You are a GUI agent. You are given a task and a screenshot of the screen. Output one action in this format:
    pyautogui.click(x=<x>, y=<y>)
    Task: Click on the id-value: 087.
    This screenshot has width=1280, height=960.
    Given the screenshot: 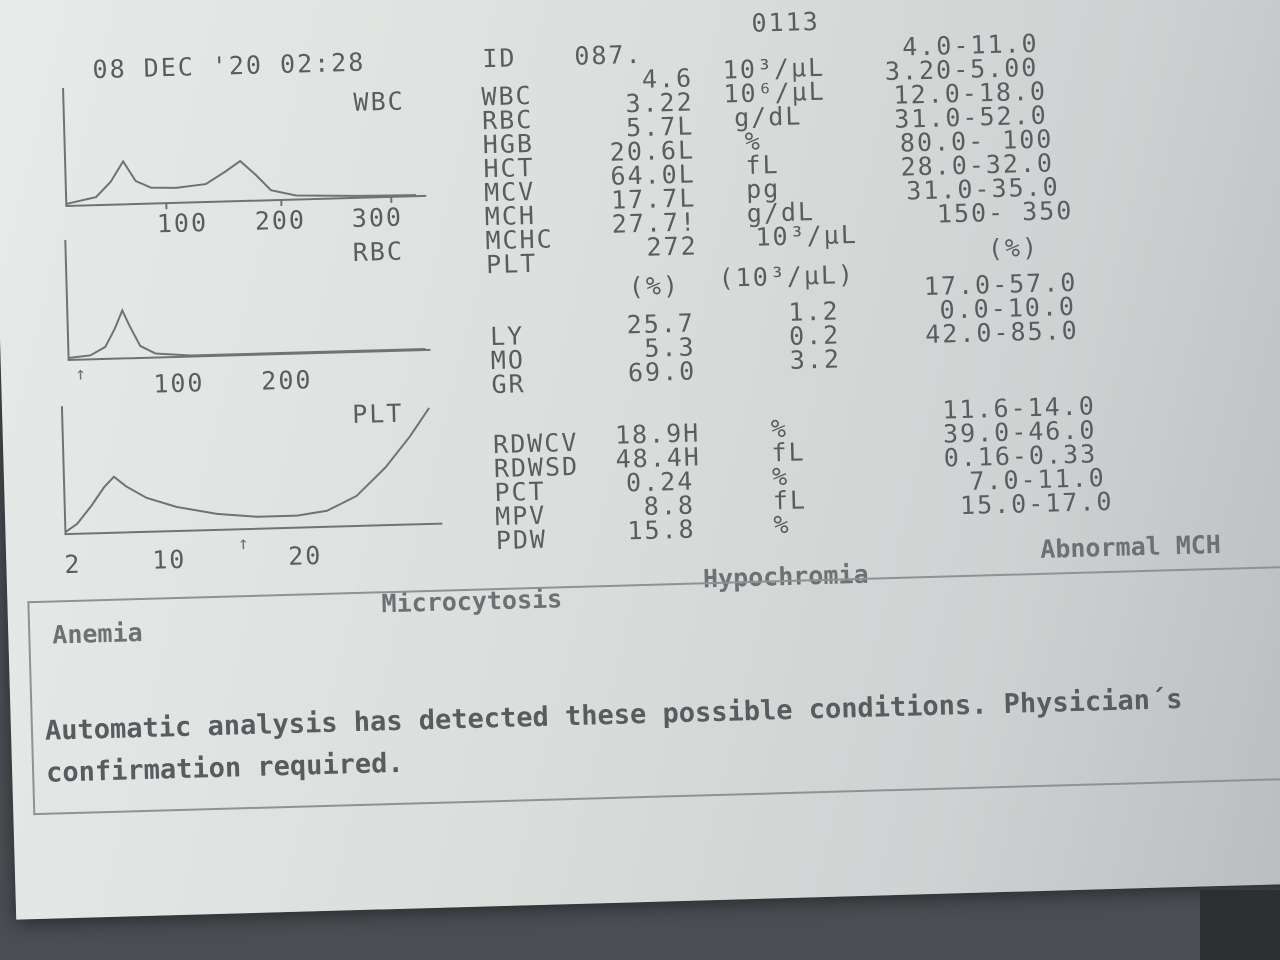 What is the action you would take?
    pyautogui.click(x=608, y=55)
    